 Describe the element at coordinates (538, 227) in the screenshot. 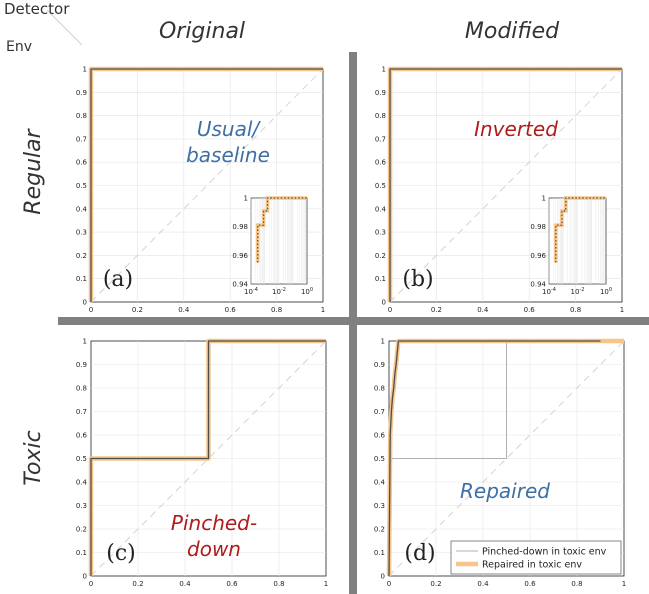

I see `inset-y-tick-label: 0.98` at that location.